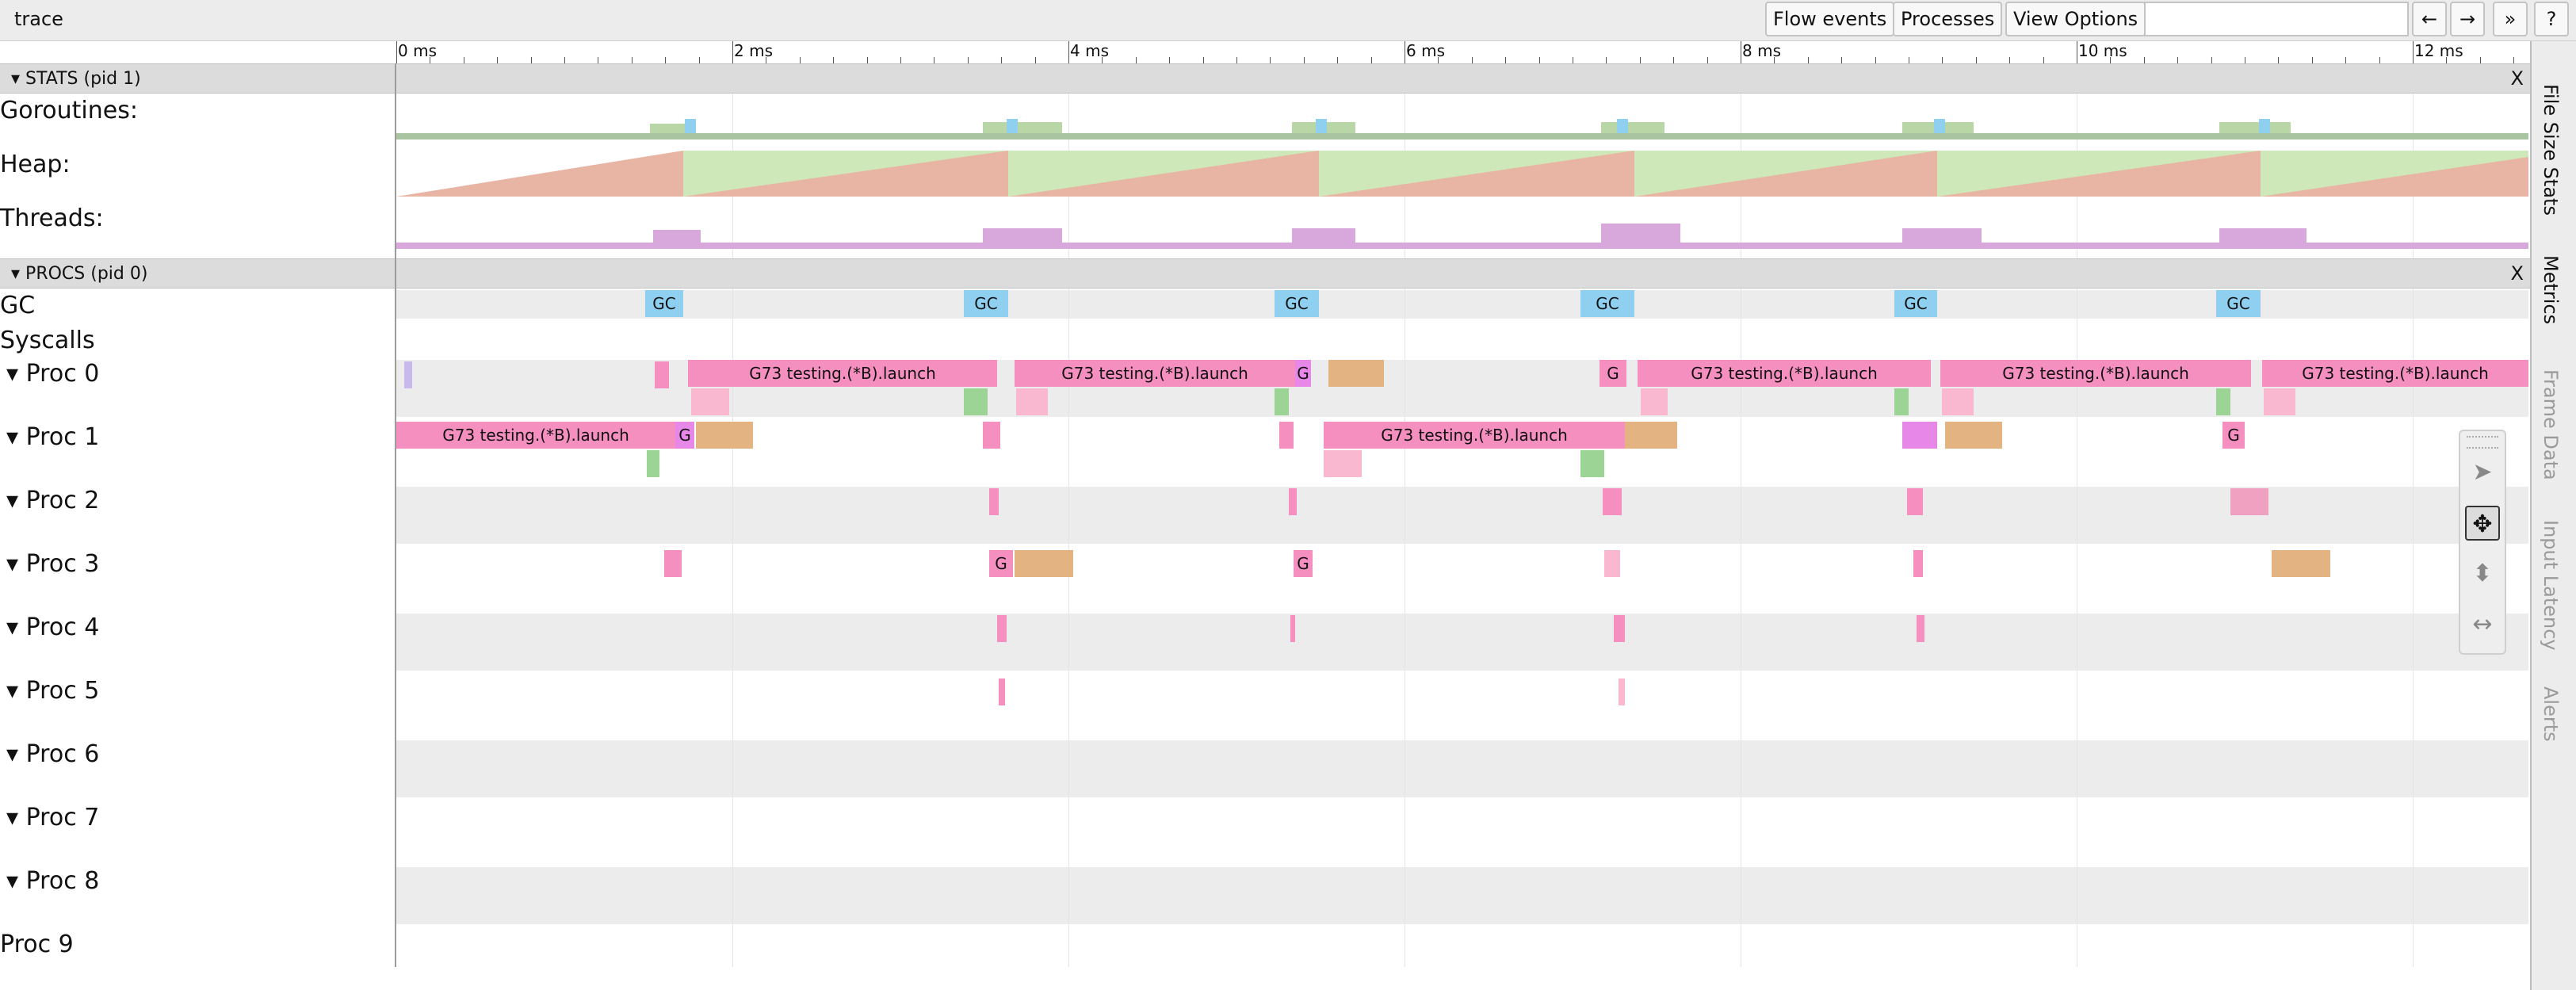 Image resolution: width=2576 pixels, height=990 pixels. I want to click on grid-line, so click(732, 515).